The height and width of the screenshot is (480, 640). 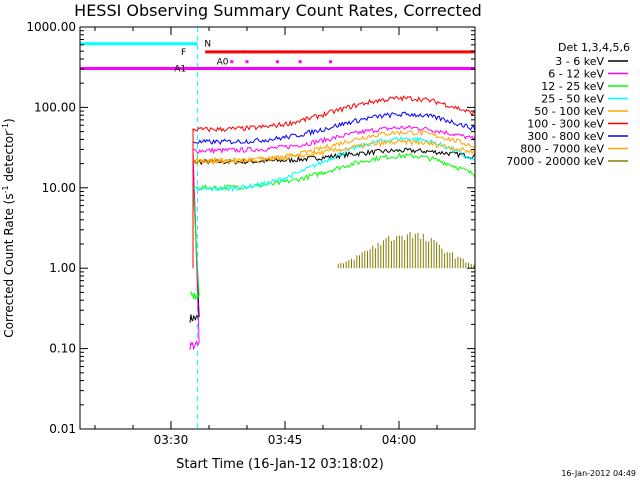 What do you see at coordinates (59, 188) in the screenshot?
I see `y-tick-label-2: 10.00` at bounding box center [59, 188].